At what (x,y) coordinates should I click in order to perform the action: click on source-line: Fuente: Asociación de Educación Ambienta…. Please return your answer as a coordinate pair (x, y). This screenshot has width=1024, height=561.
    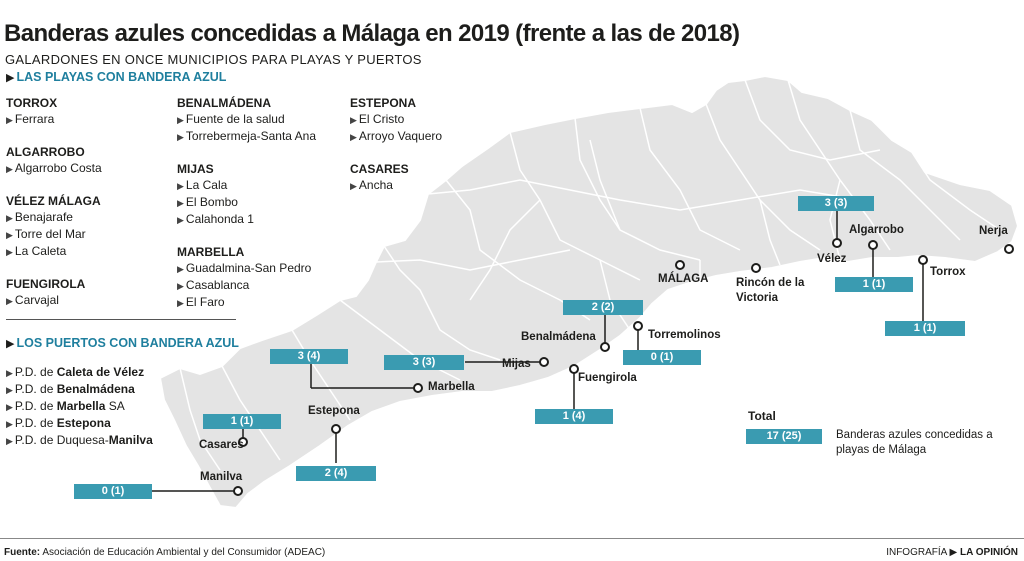
    Looking at the image, I should click on (164, 552).